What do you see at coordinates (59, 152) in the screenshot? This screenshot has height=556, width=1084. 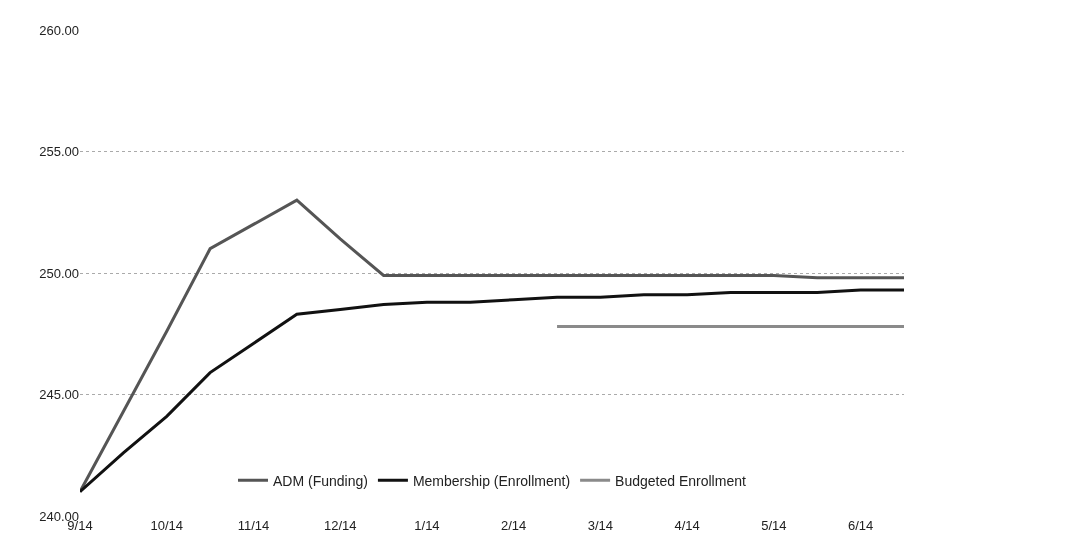 I see `y-tick-label: 255.00` at bounding box center [59, 152].